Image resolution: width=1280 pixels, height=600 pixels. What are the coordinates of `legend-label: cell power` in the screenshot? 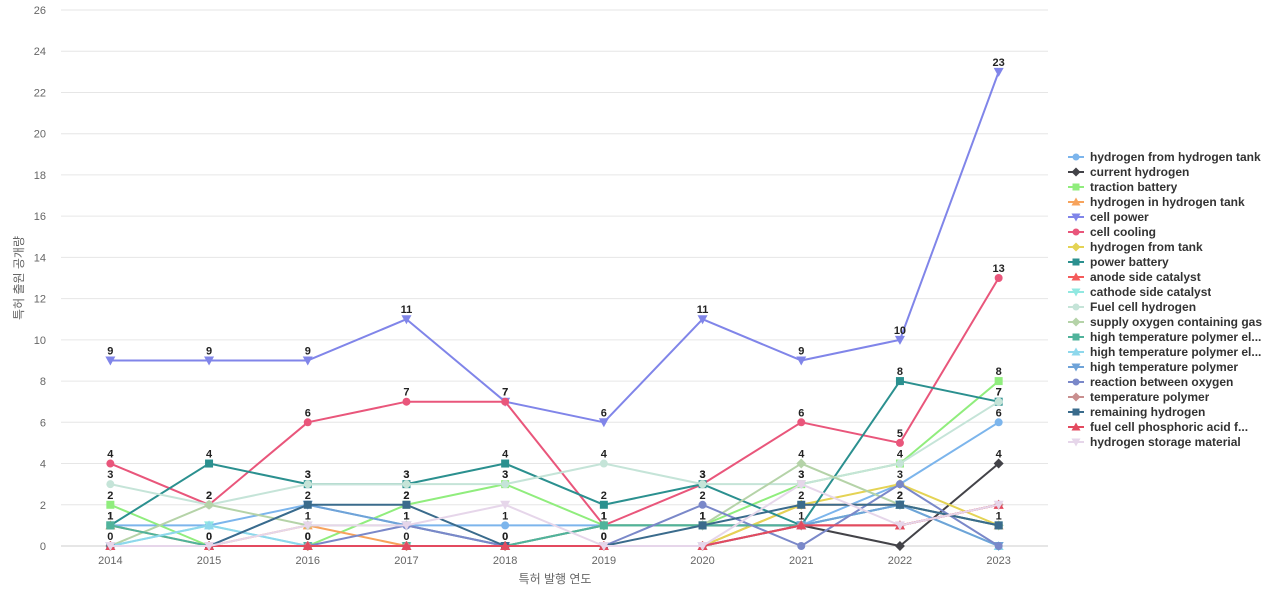 It's located at (1119, 216).